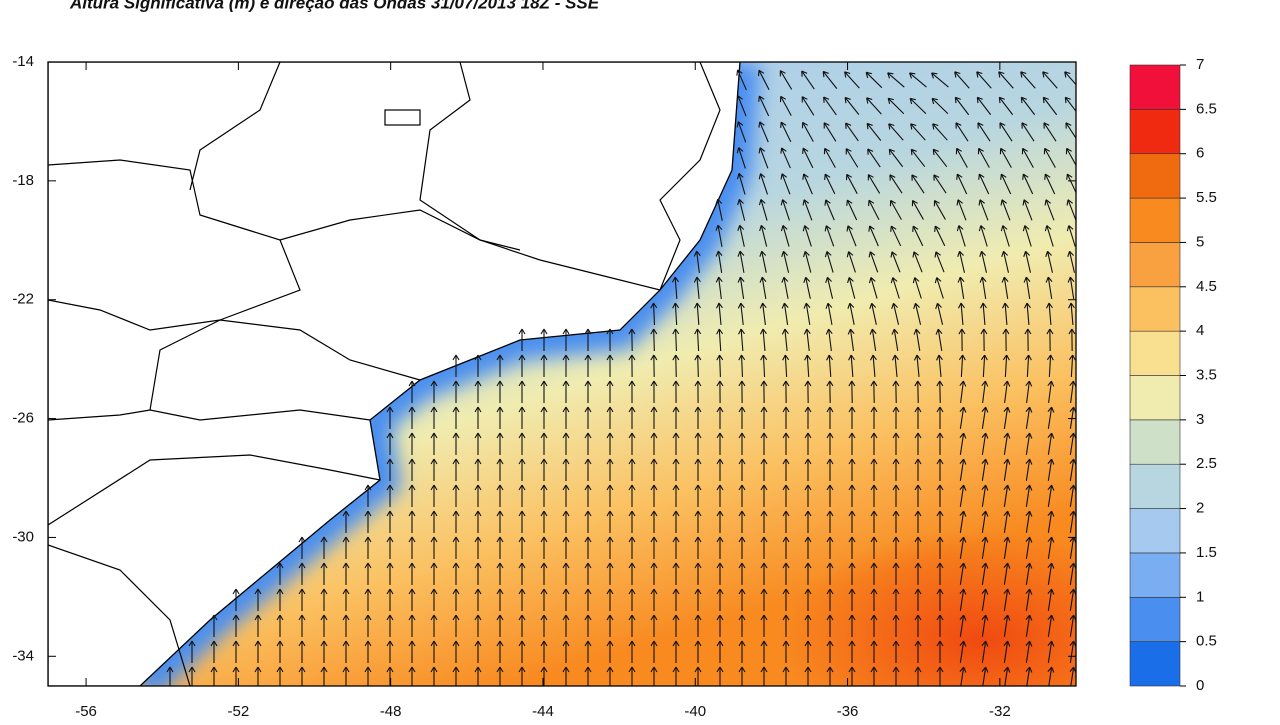 The width and height of the screenshot is (1280, 725). I want to click on colorbar-label: 4.5, so click(1206, 286).